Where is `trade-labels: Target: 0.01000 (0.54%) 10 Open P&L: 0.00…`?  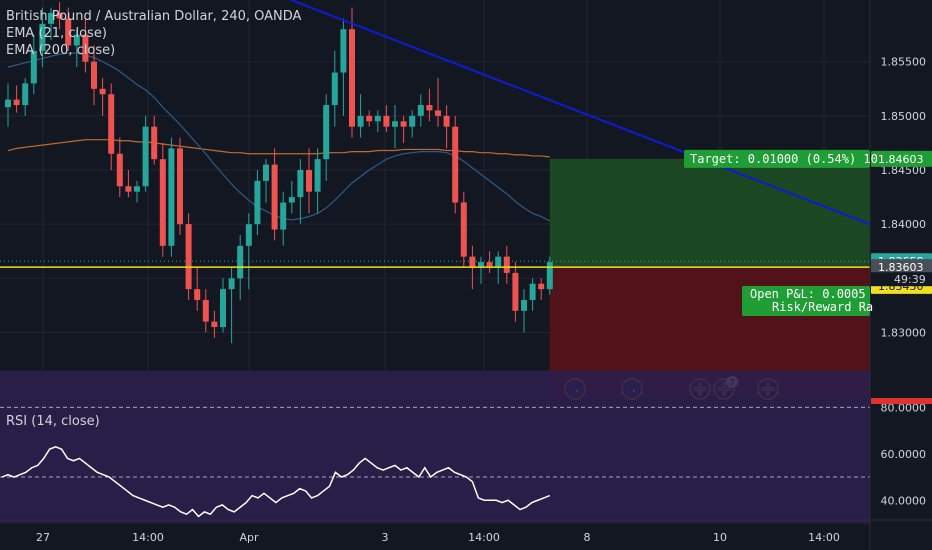
trade-labels: Target: 0.01000 (0.54%) 10 Open P&L: 0.00… is located at coordinates (781, 232).